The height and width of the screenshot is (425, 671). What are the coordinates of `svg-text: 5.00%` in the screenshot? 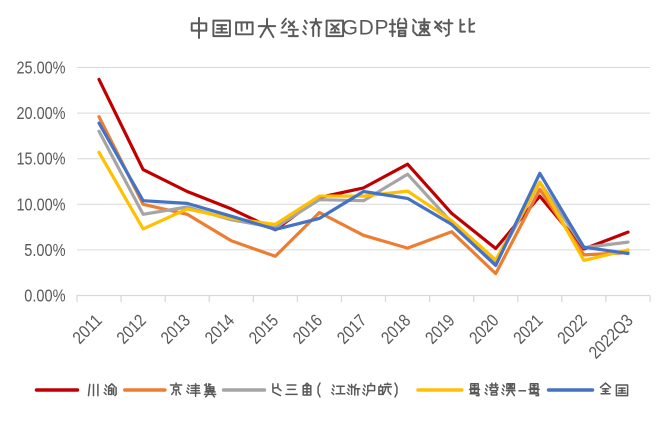 It's located at (44, 250).